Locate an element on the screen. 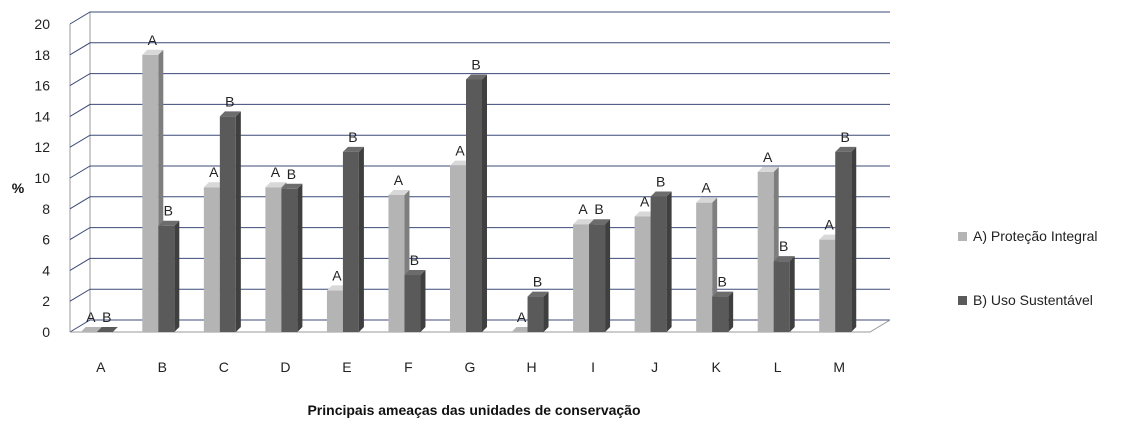 The image size is (1134, 426). x-tick-label: B is located at coordinates (162, 367).